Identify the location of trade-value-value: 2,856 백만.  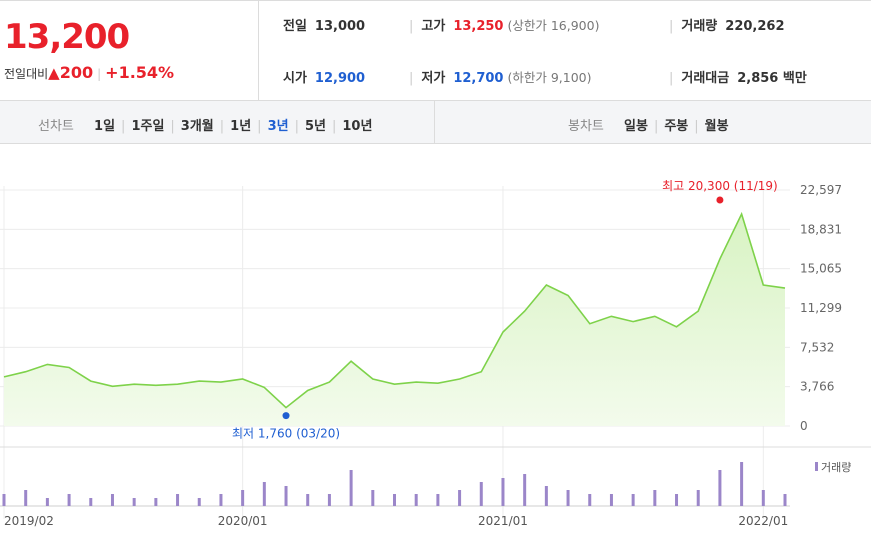
(772, 78).